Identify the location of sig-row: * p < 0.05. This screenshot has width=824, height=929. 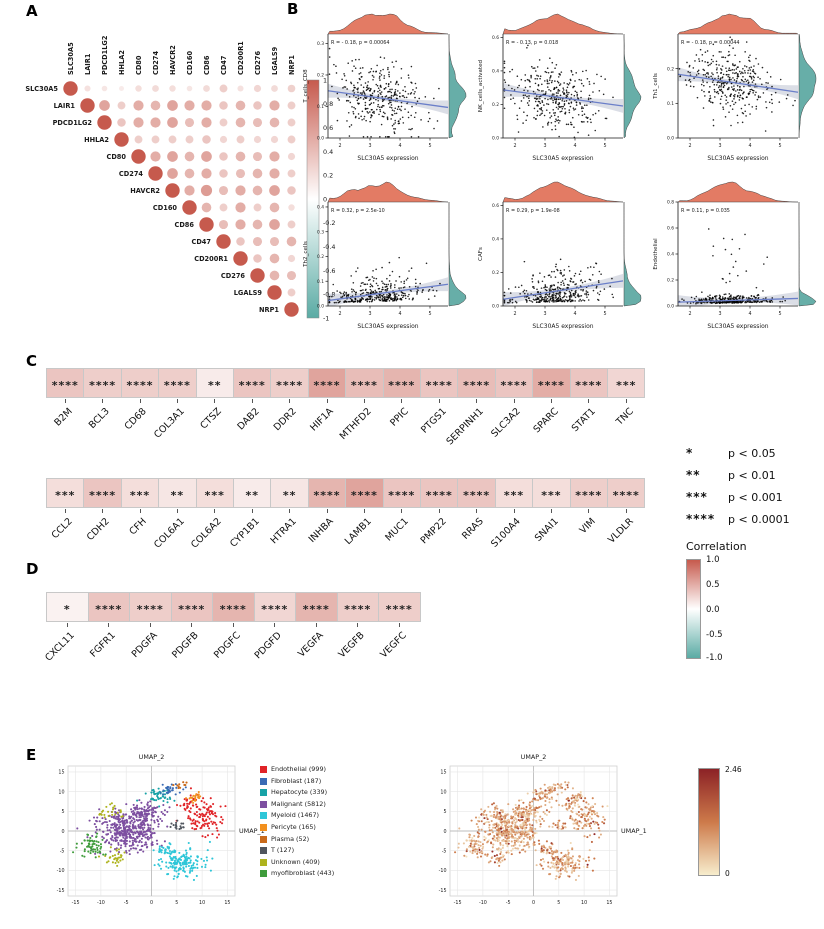
(752, 453).